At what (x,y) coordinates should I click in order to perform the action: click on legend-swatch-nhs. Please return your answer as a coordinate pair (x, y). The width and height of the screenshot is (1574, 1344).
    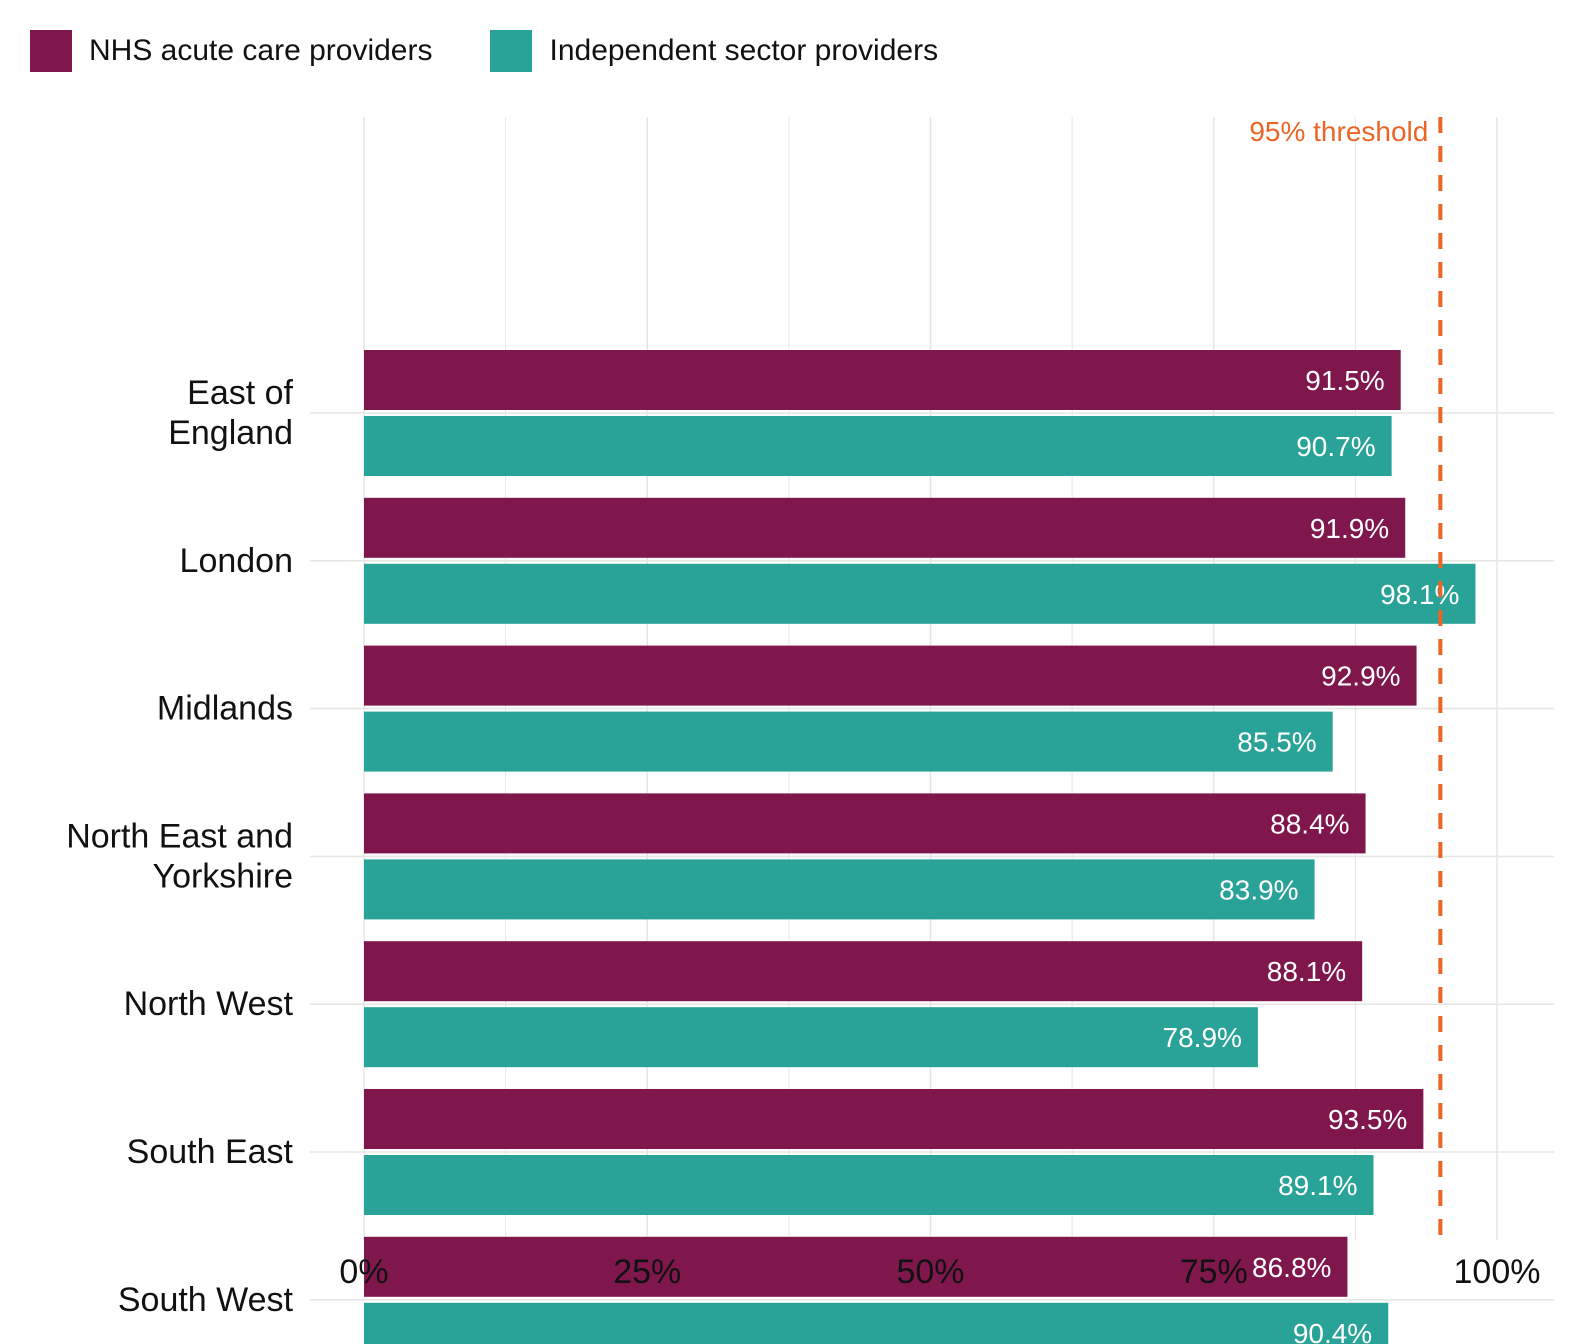
    Looking at the image, I should click on (51, 51).